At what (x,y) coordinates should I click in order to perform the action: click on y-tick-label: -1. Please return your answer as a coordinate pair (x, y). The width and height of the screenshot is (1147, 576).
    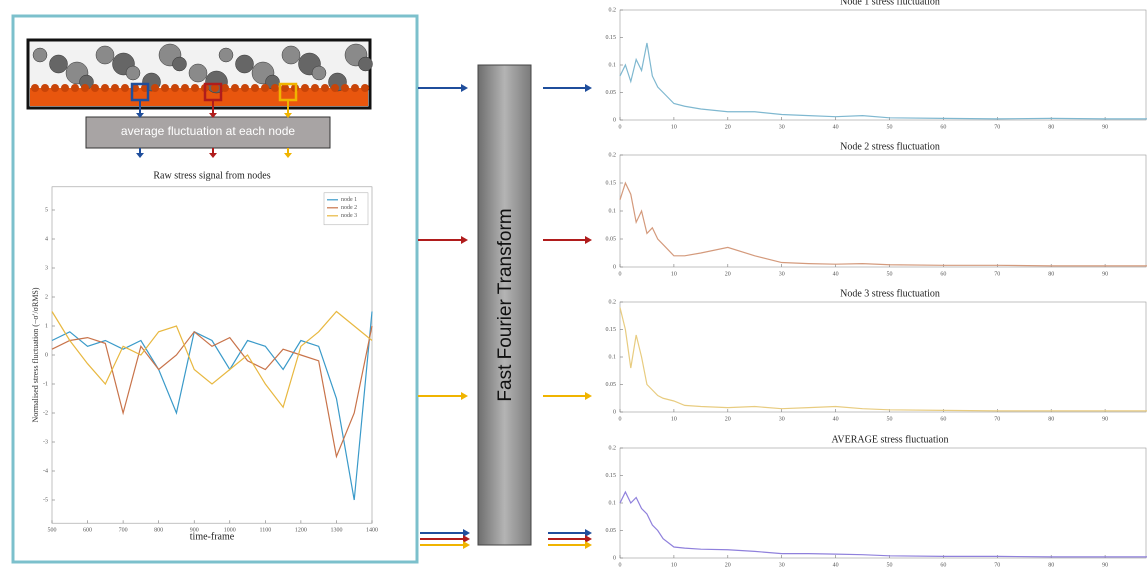
    Looking at the image, I should click on (45, 384).